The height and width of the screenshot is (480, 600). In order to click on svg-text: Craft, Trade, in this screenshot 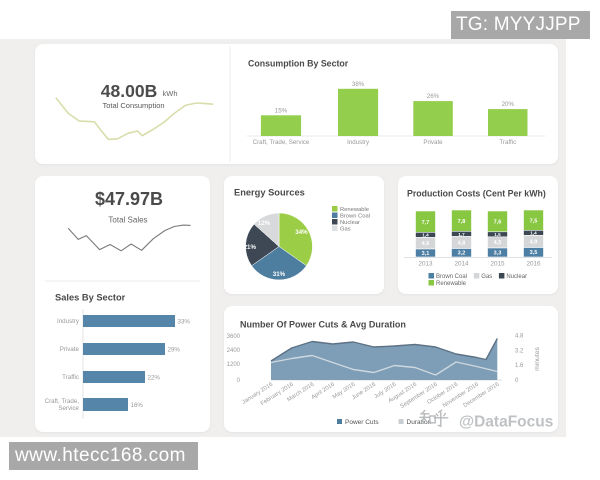, I will do `click(62, 401)`.